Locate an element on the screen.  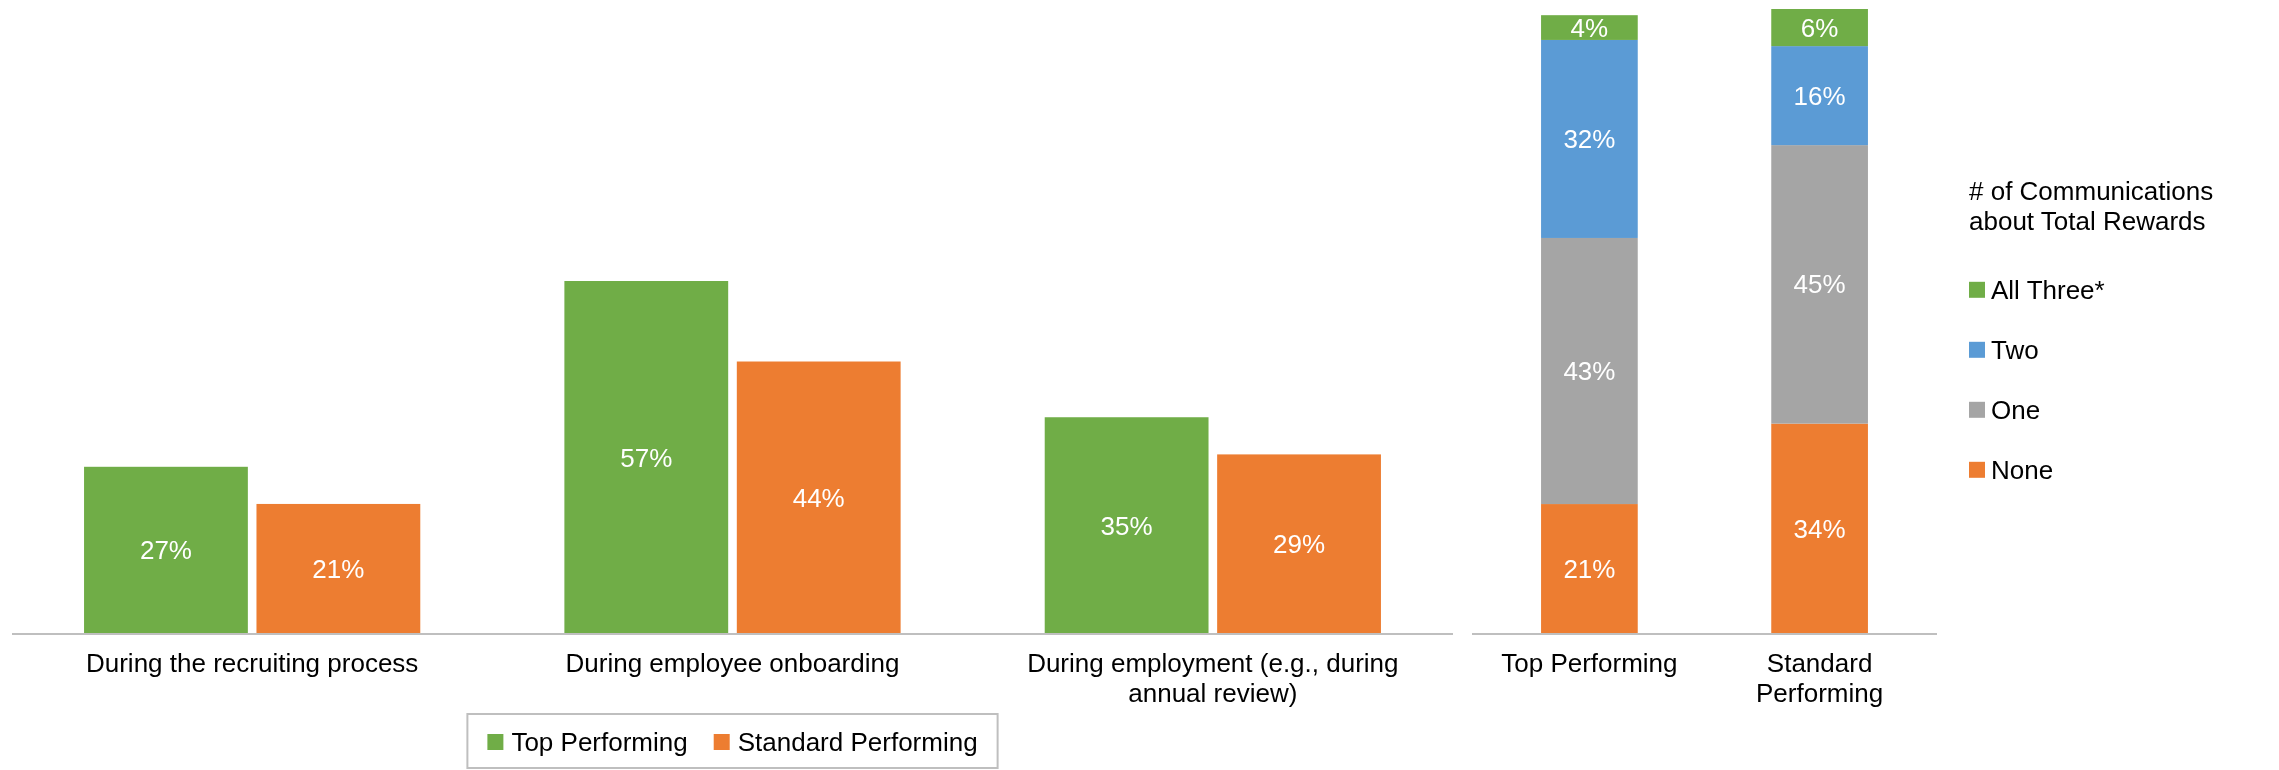
legend-label: Standard Performing is located at coordinates (857, 742).